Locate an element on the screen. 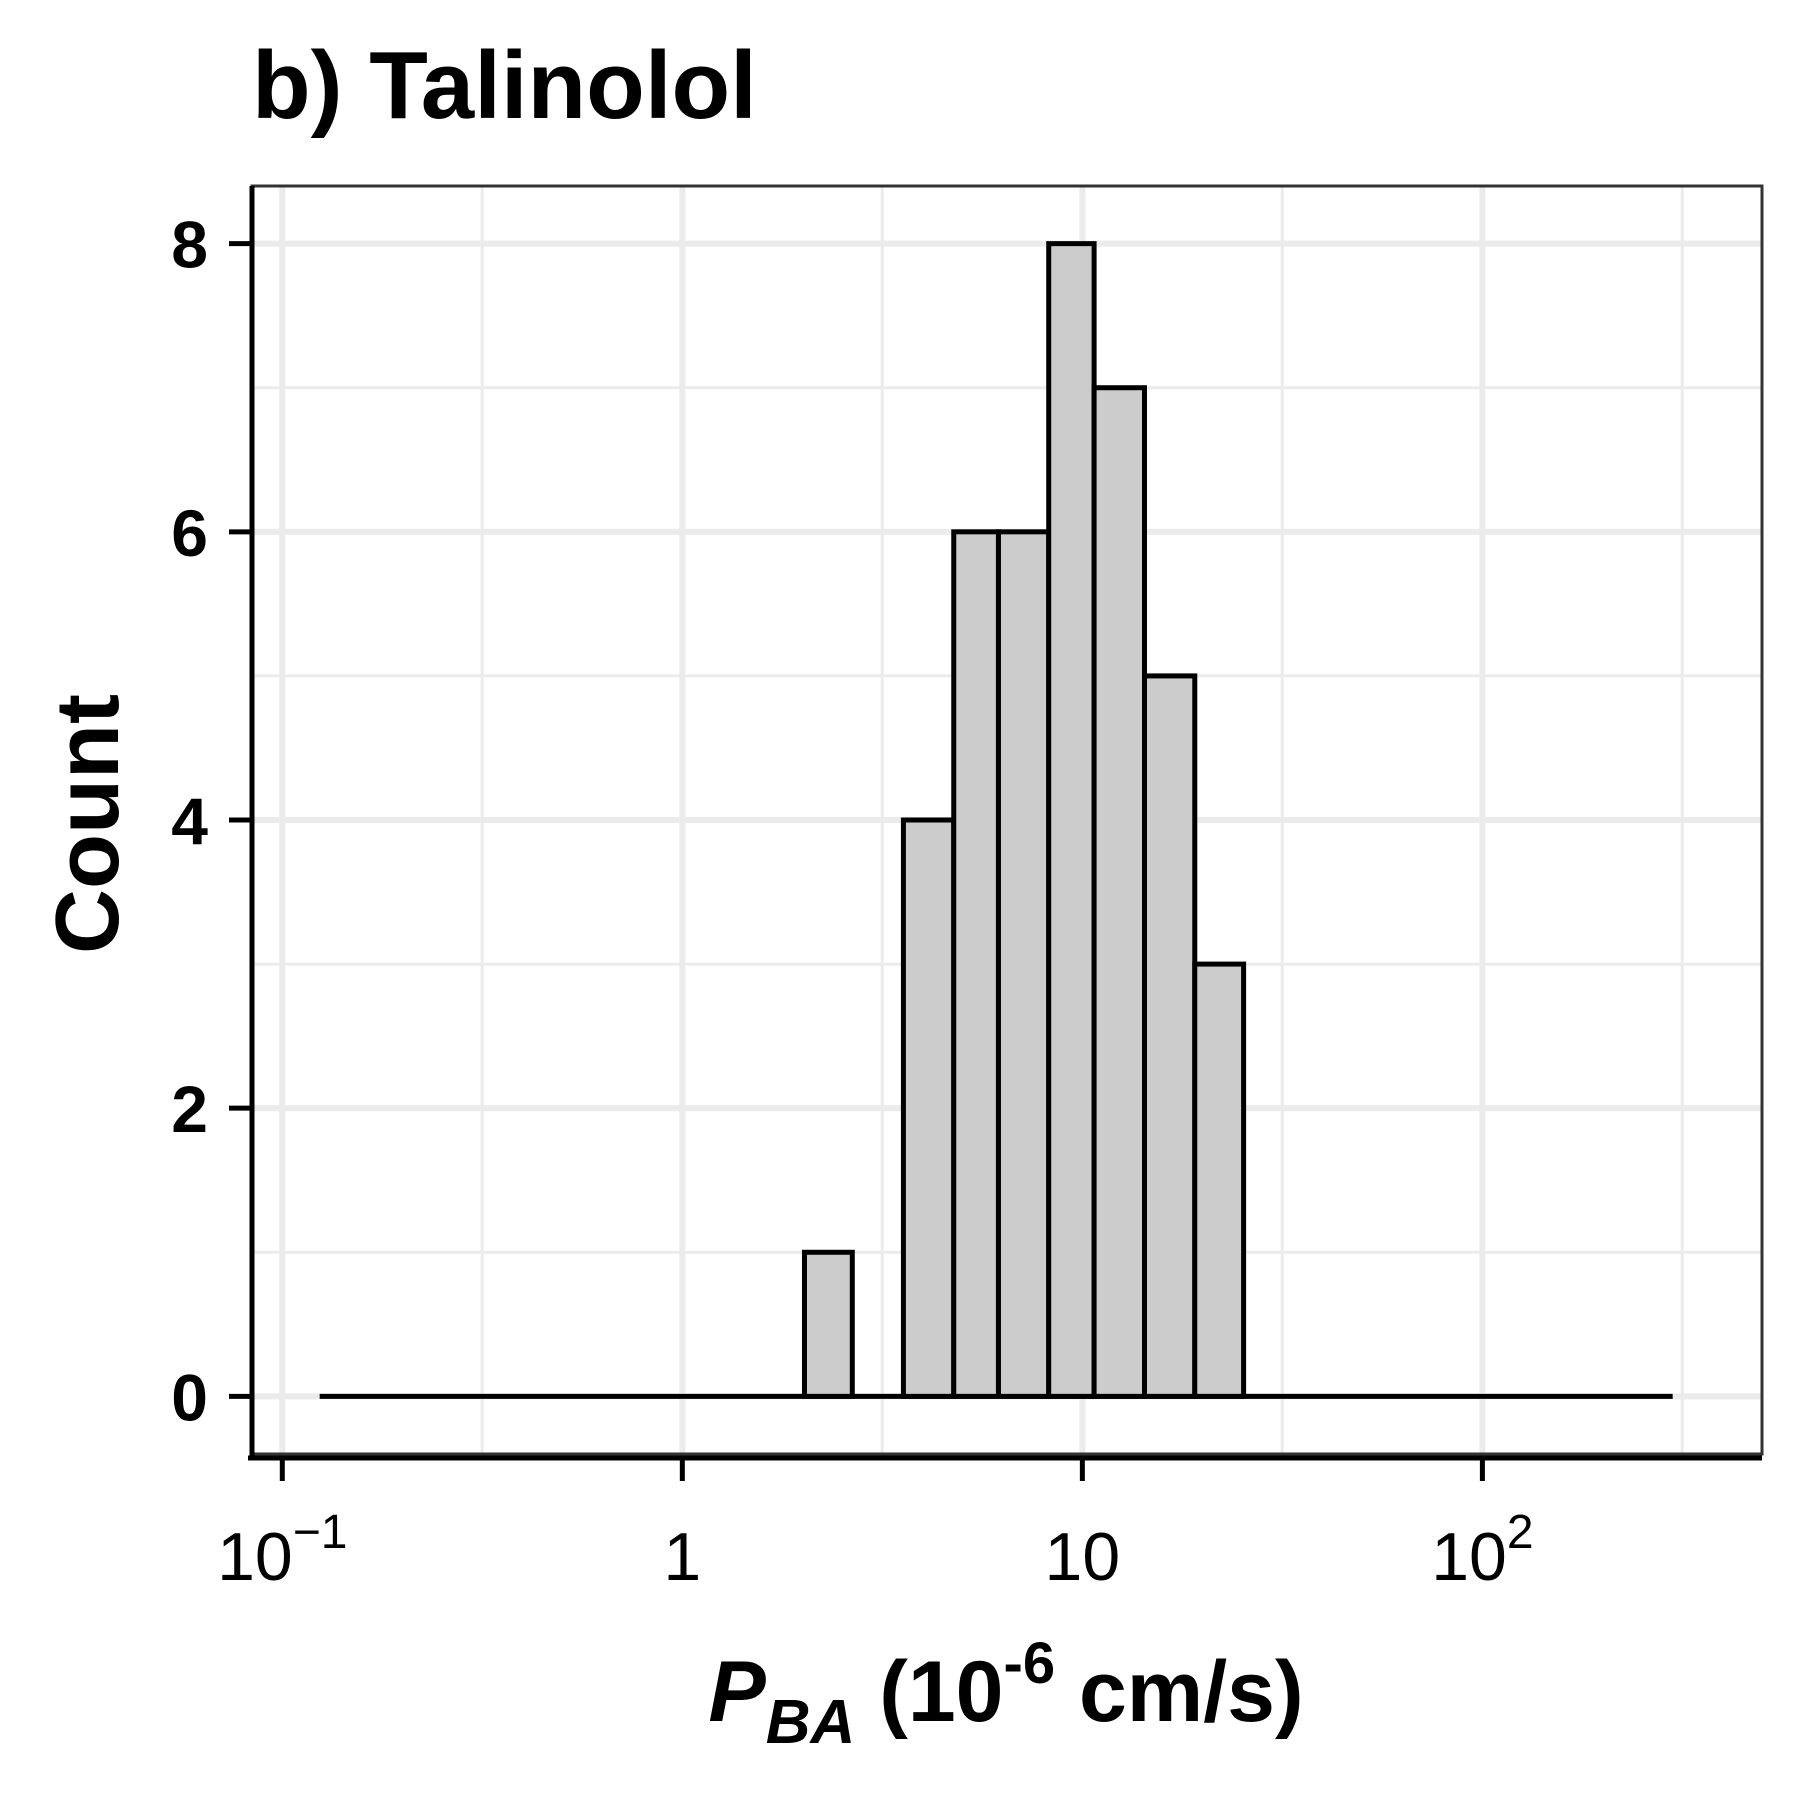 This screenshot has width=1800, height=1800. x-tick-label-0: 10⁻¹ is located at coordinates (282, 1550).